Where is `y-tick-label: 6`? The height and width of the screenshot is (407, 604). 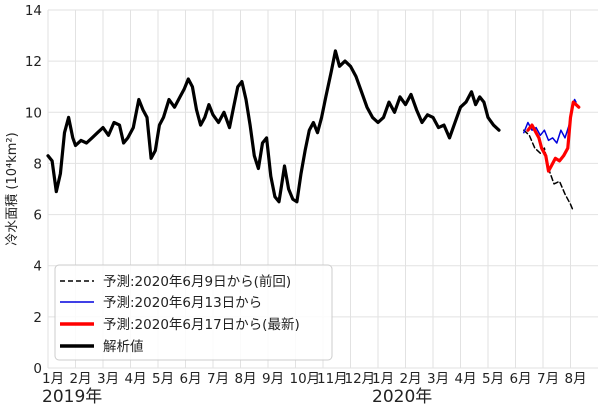 y-tick-label: 6 is located at coordinates (37, 216).